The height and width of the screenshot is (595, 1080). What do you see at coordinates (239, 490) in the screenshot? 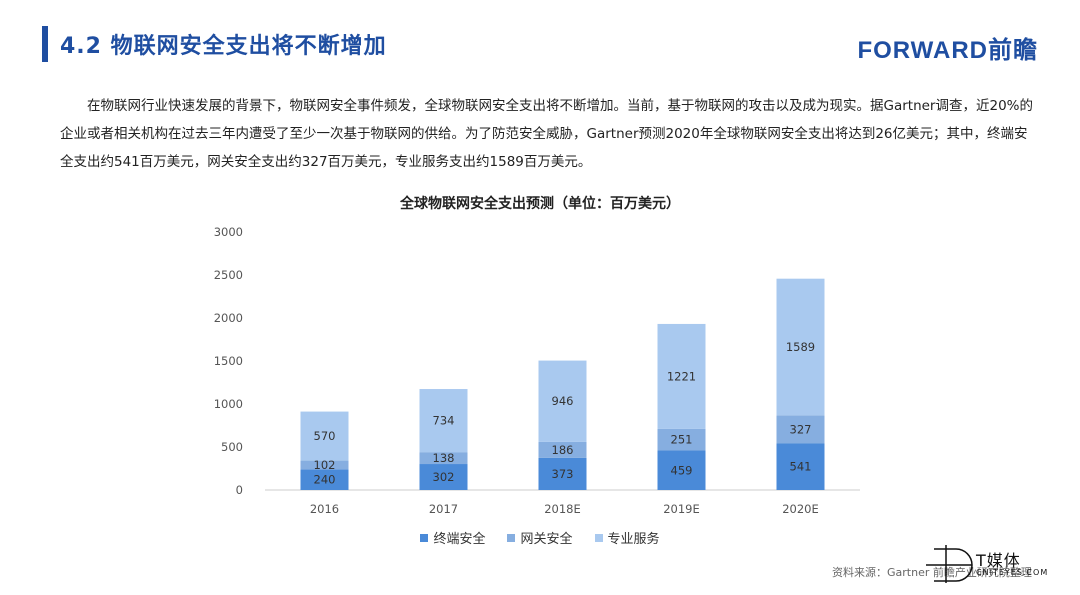
I see `y-tick-label: 0` at bounding box center [239, 490].